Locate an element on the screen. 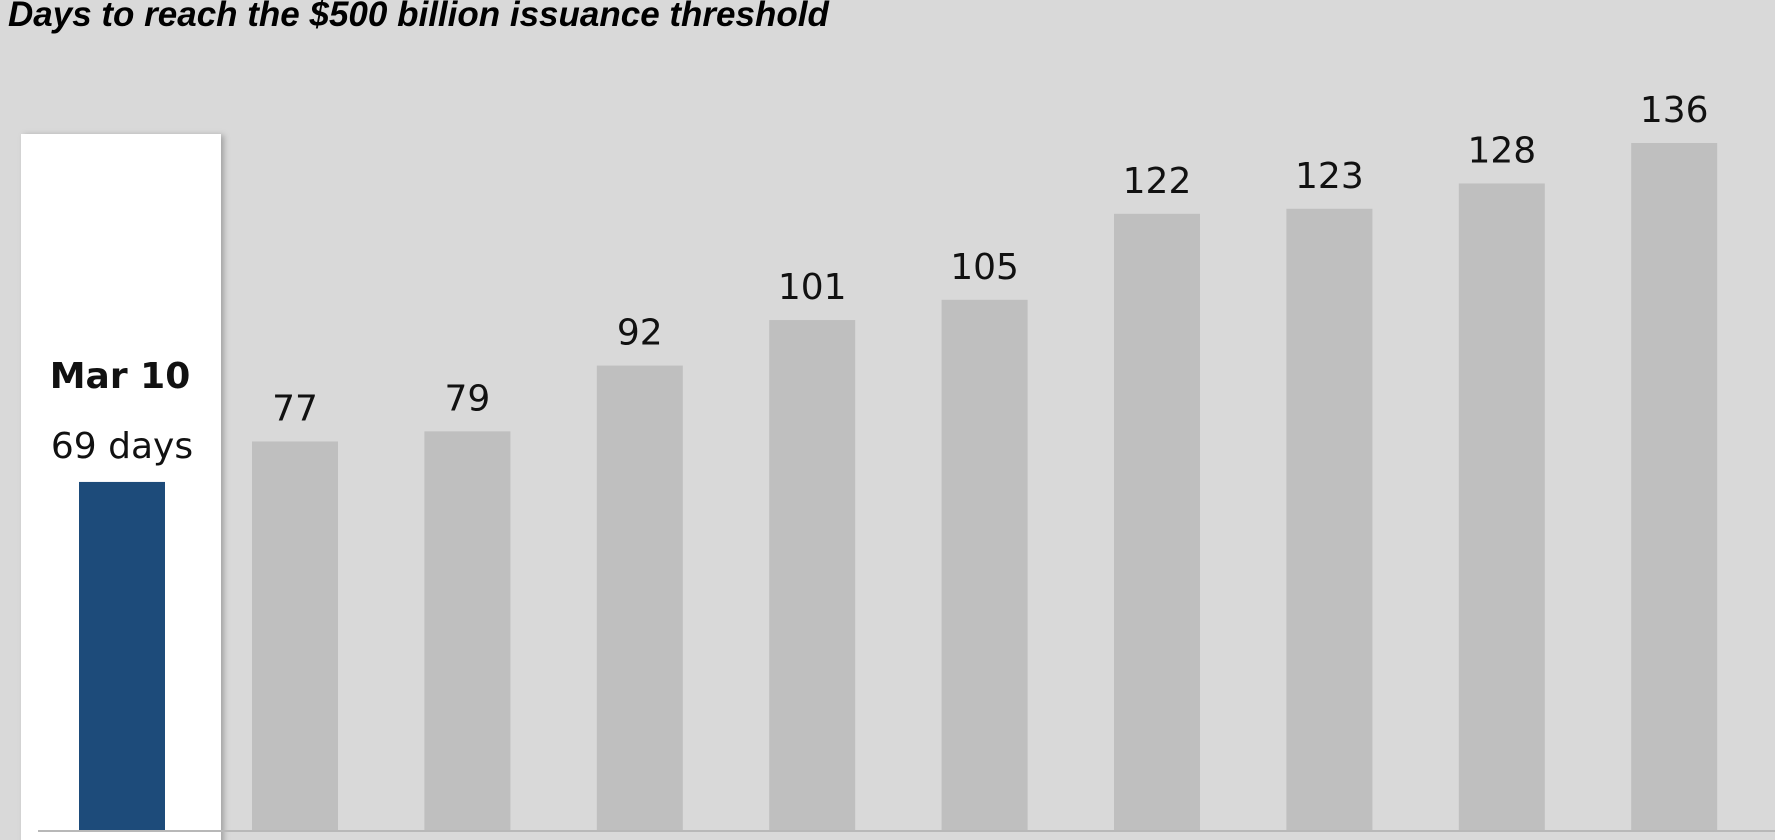  bar-value-label: 136 is located at coordinates (1674, 110).